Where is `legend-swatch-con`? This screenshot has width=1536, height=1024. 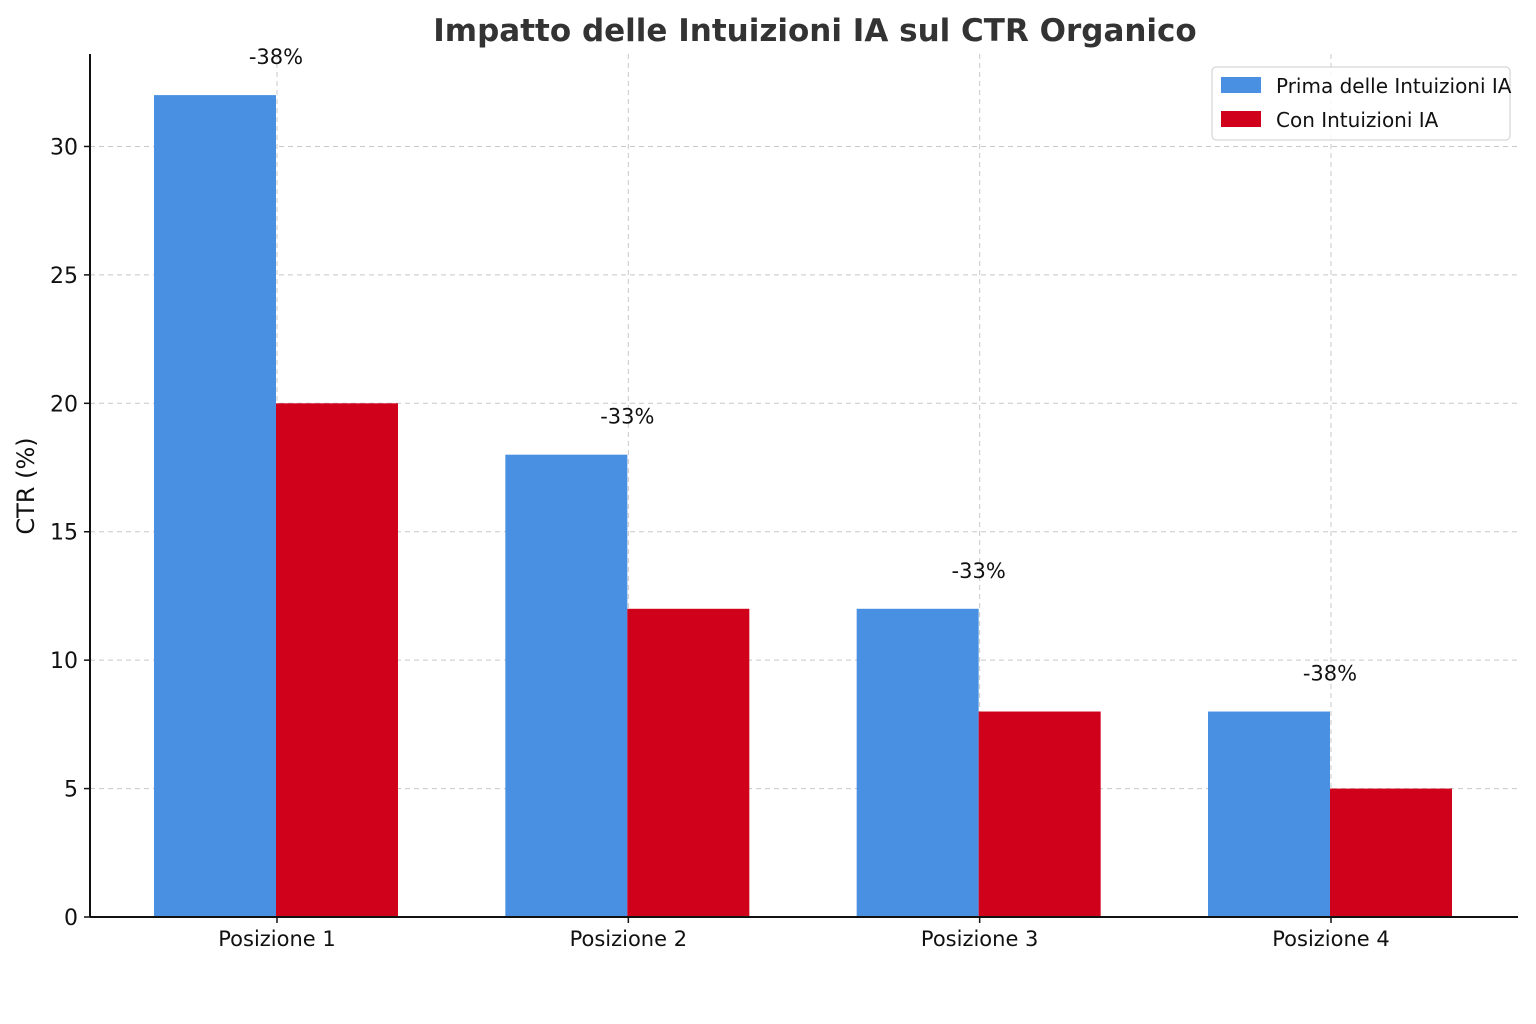
legend-swatch-con is located at coordinates (1241, 119).